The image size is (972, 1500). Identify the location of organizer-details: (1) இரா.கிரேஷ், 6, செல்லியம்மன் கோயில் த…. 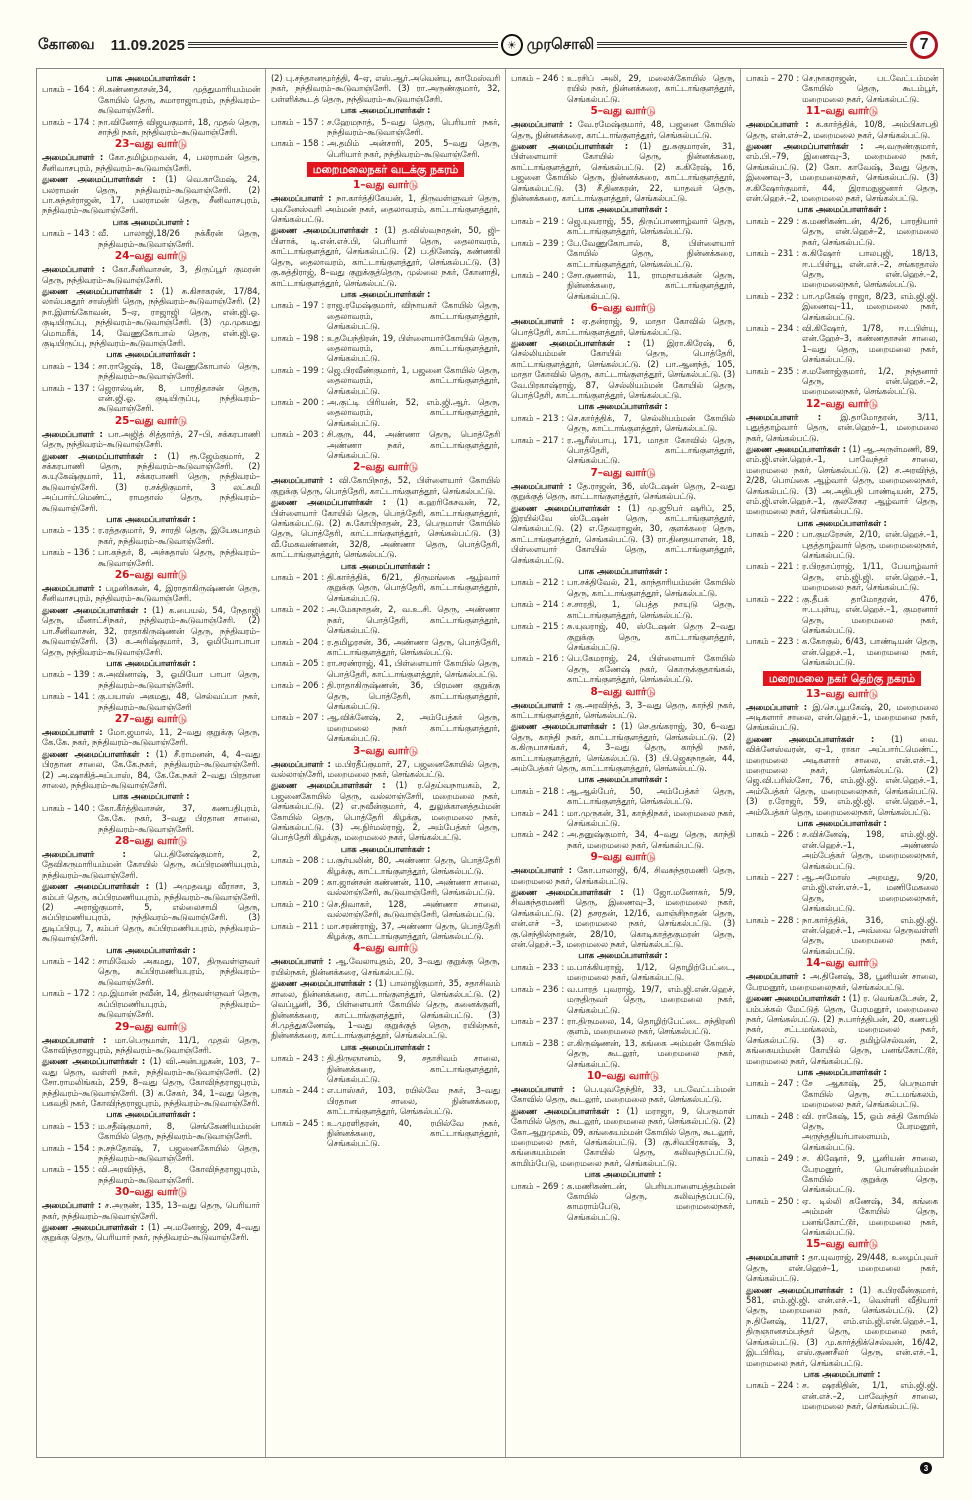
(623, 368).